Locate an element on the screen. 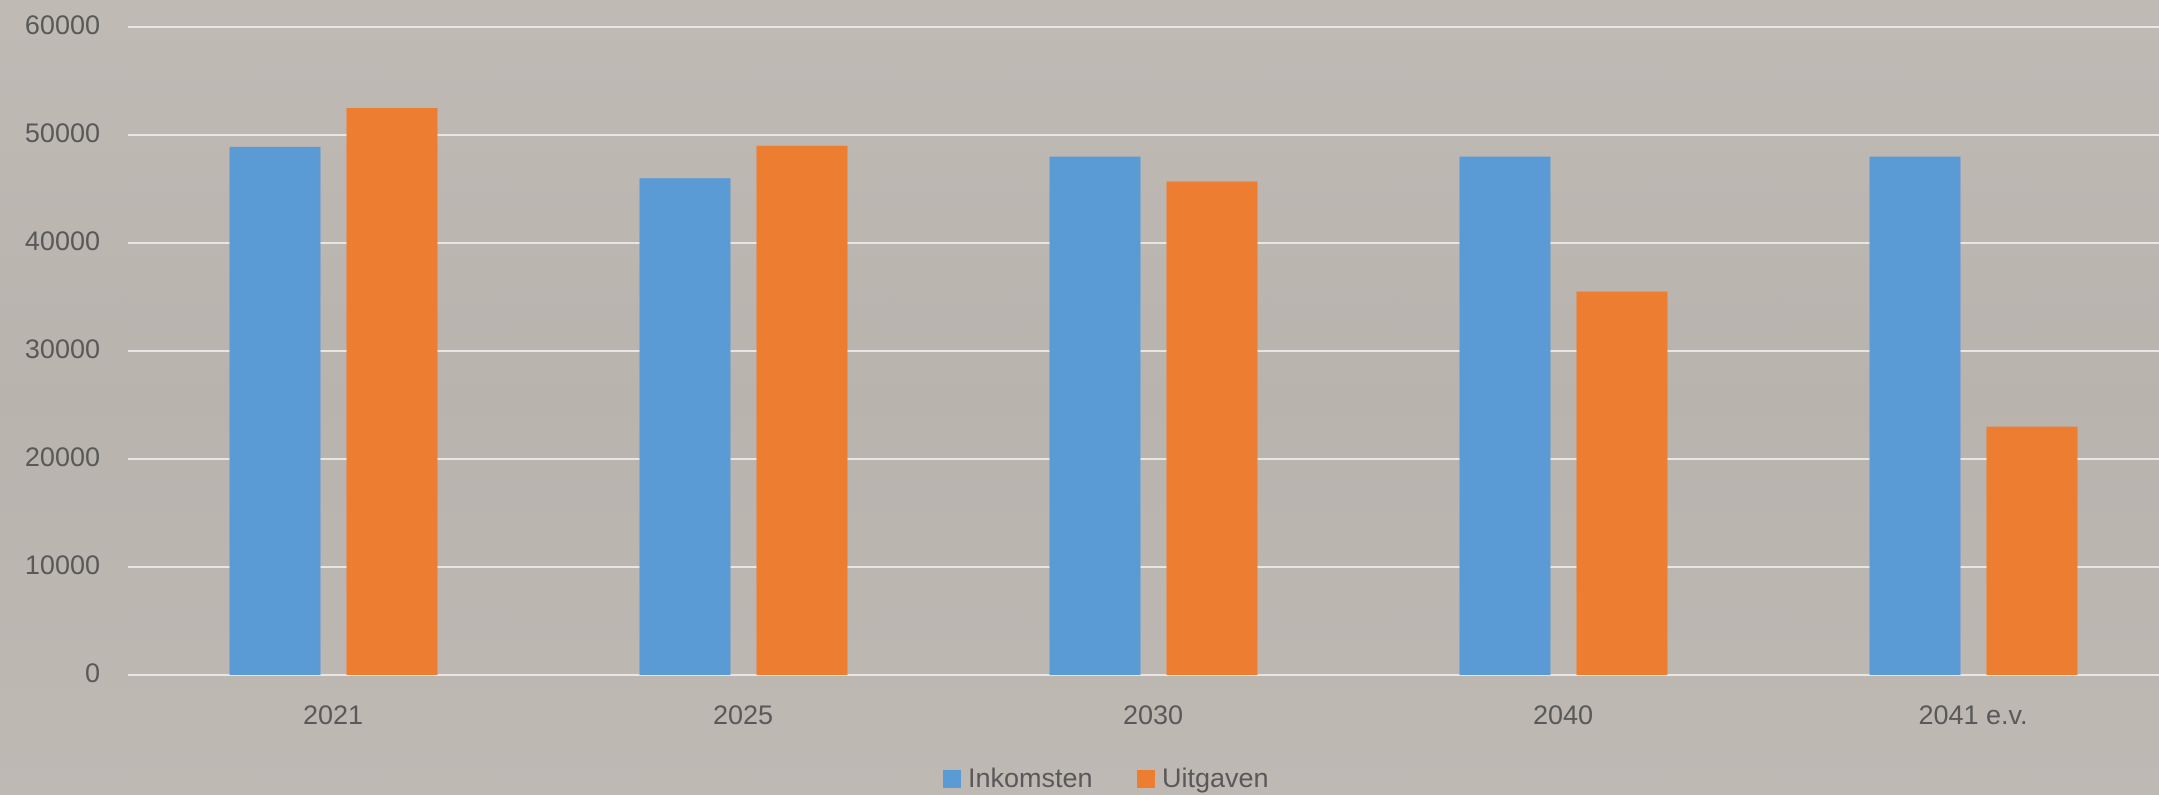 The image size is (2159, 795). x-tick-label: 2040 is located at coordinates (1563, 715).